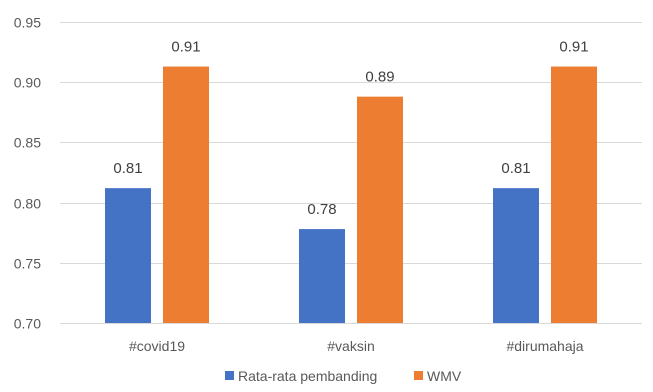  Describe the element at coordinates (544, 346) in the screenshot. I see `x-category-label: #dirumahaja` at that location.